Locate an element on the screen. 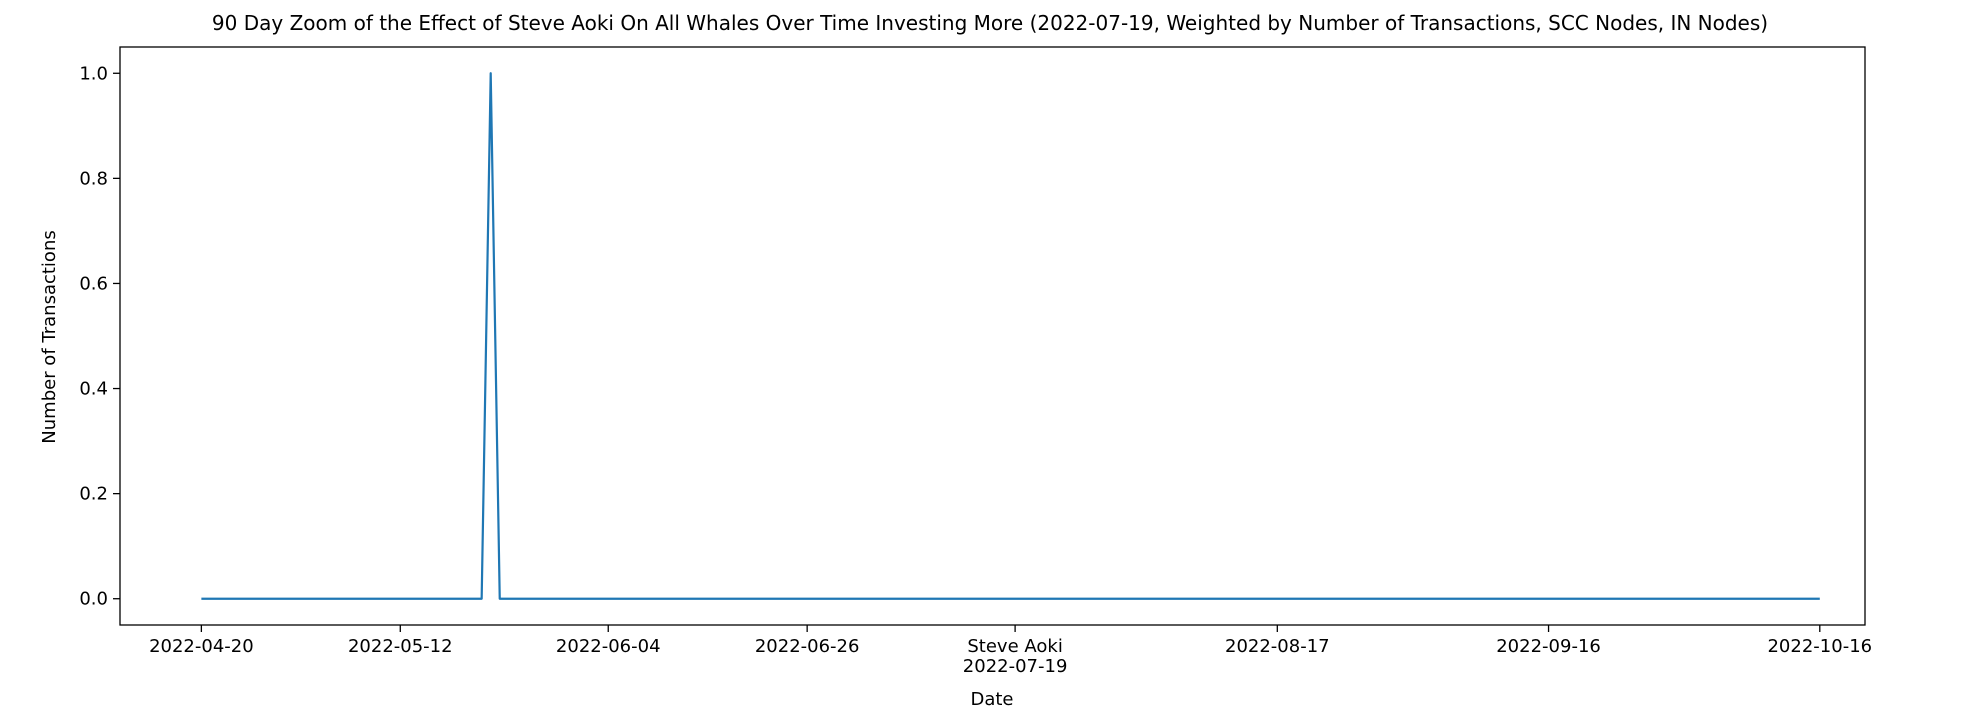  y-tick-label: 0.0 is located at coordinates (93, 599).